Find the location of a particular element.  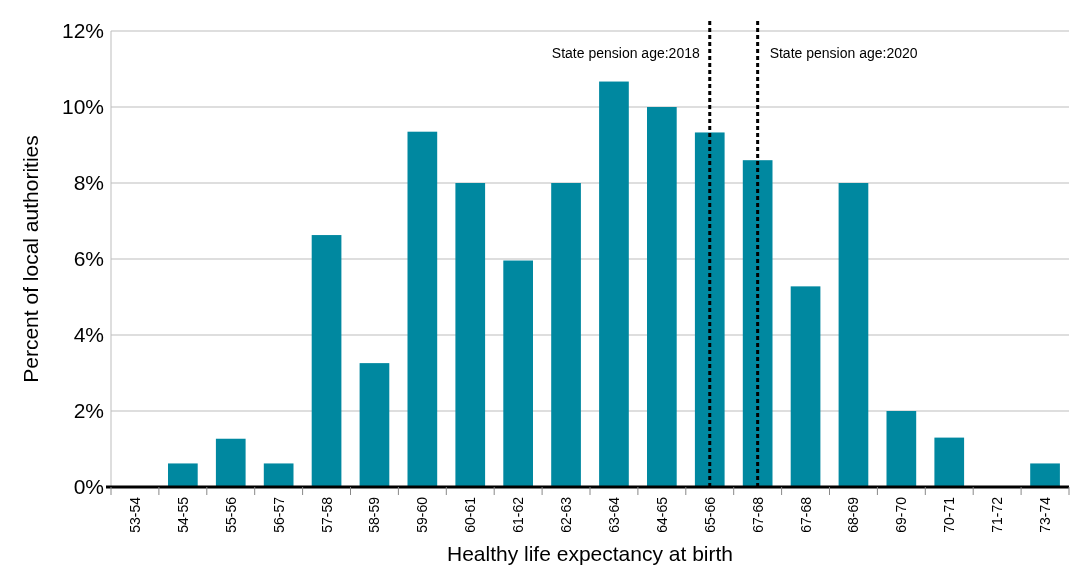

x-tick-label: 64-65 is located at coordinates (661, 514).